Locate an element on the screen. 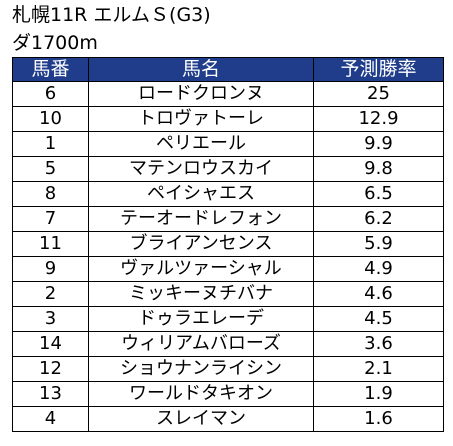 The width and height of the screenshot is (453, 446). table-row: 2 ミッキーヌチバナ 4.6 is located at coordinates (228, 294).